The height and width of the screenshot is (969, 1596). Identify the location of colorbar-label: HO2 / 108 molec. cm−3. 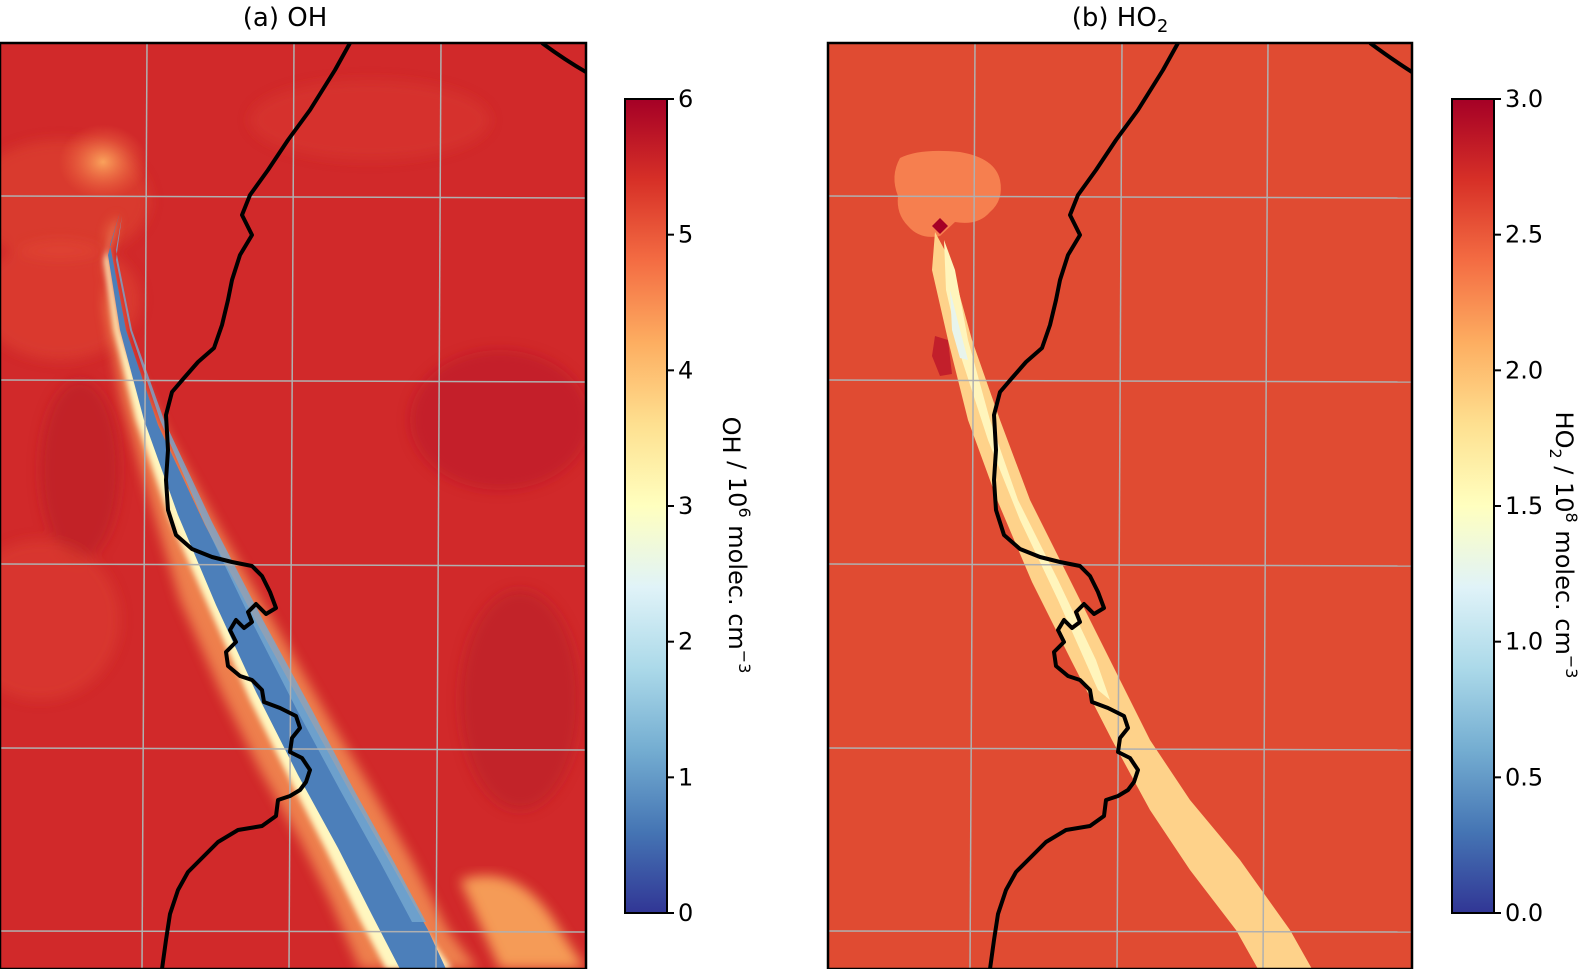
(1563, 545).